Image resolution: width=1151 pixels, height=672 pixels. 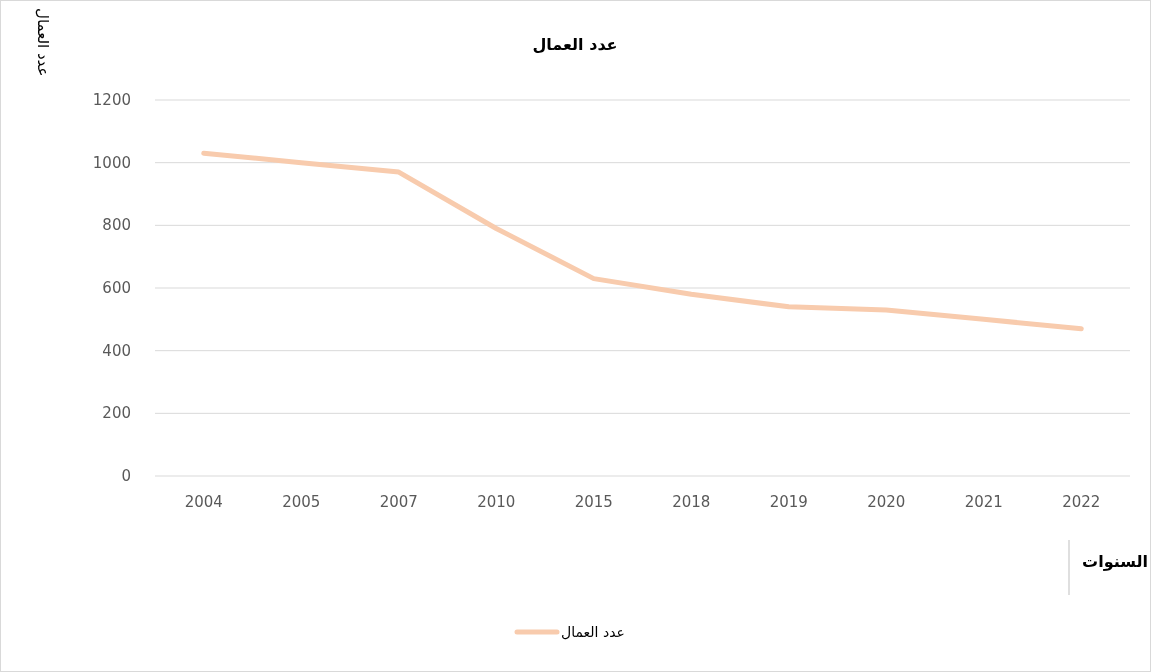 What do you see at coordinates (111, 100) in the screenshot?
I see `y-tick-label: 1200` at bounding box center [111, 100].